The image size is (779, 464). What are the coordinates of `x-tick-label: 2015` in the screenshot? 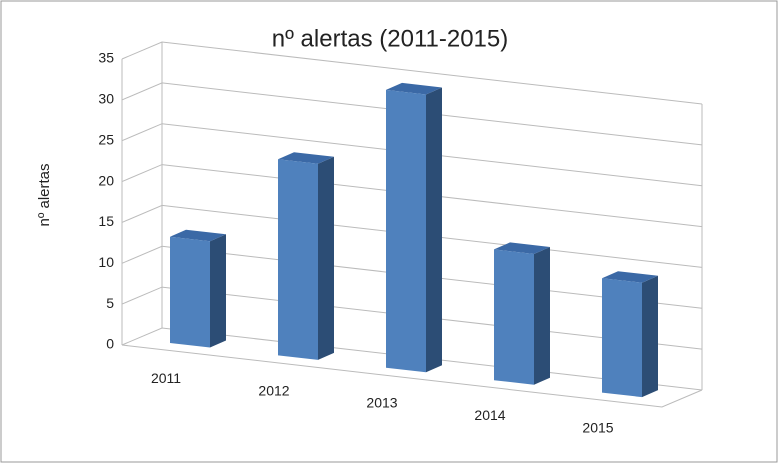 It's located at (597, 428).